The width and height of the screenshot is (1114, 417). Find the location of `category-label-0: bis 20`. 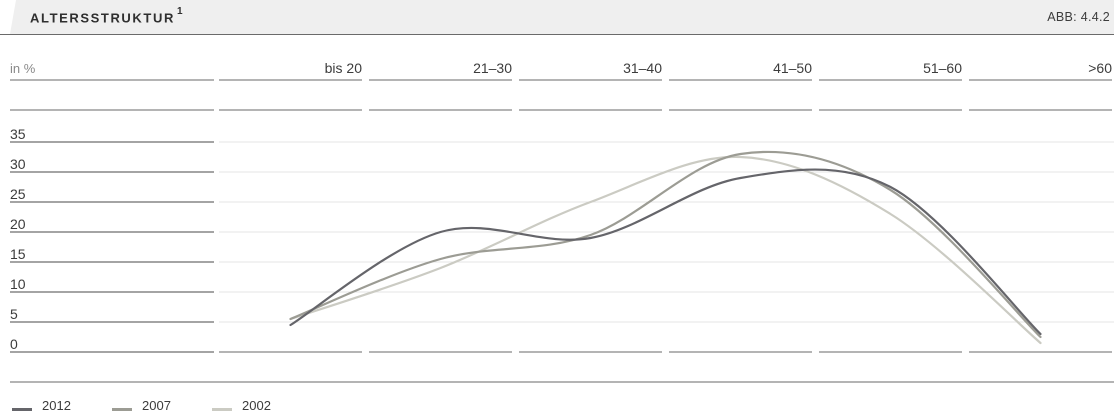

category-label-0: bis 20 is located at coordinates (344, 68).